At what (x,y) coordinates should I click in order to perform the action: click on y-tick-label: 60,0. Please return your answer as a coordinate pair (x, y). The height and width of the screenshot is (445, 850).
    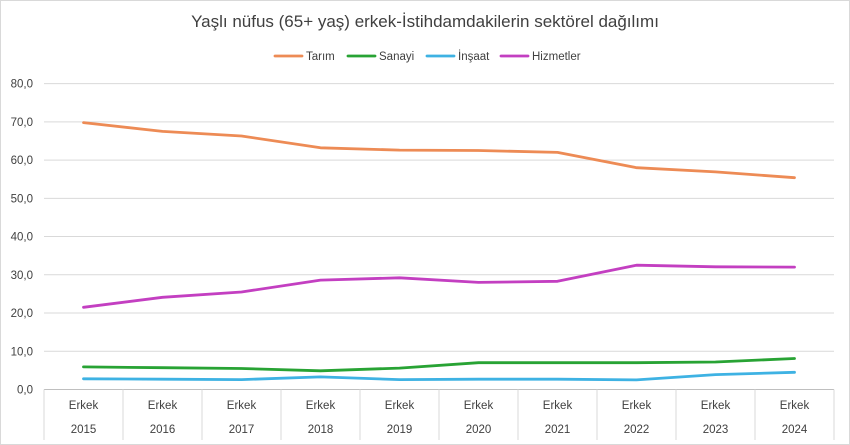
    Looking at the image, I should click on (22, 161).